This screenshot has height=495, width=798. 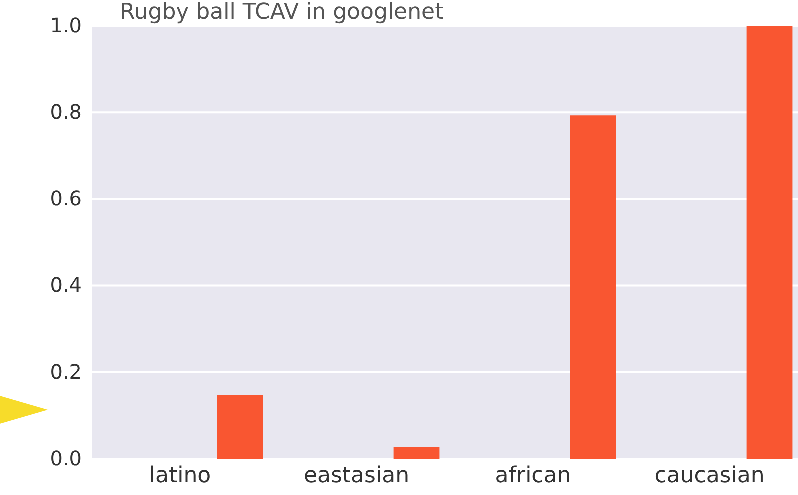 I want to click on y-tick-label: 0.6, so click(x=66, y=198).